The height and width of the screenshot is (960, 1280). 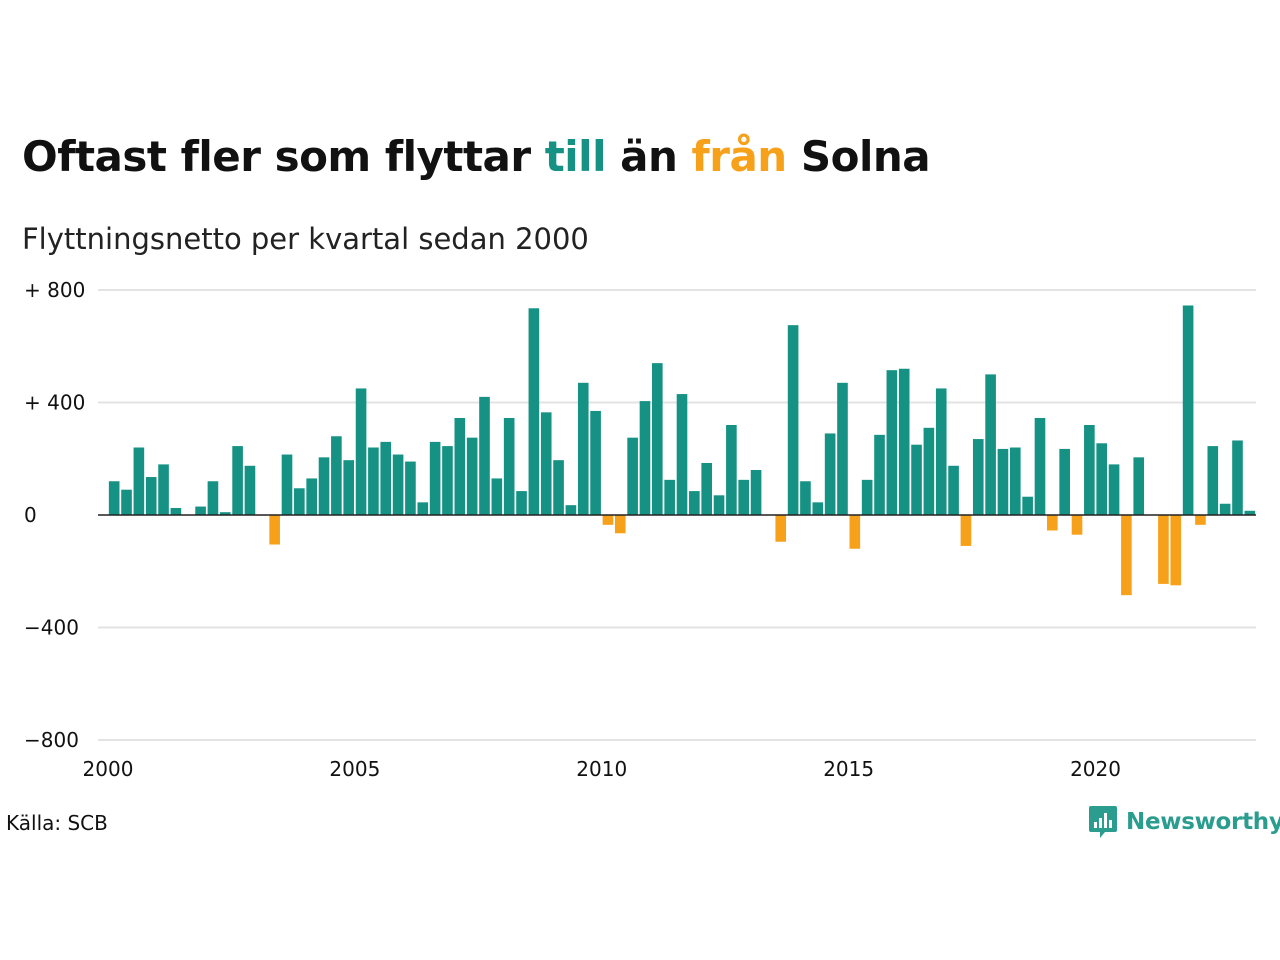 What do you see at coordinates (601, 769) in the screenshot?
I see `x-tick-label: 2010` at bounding box center [601, 769].